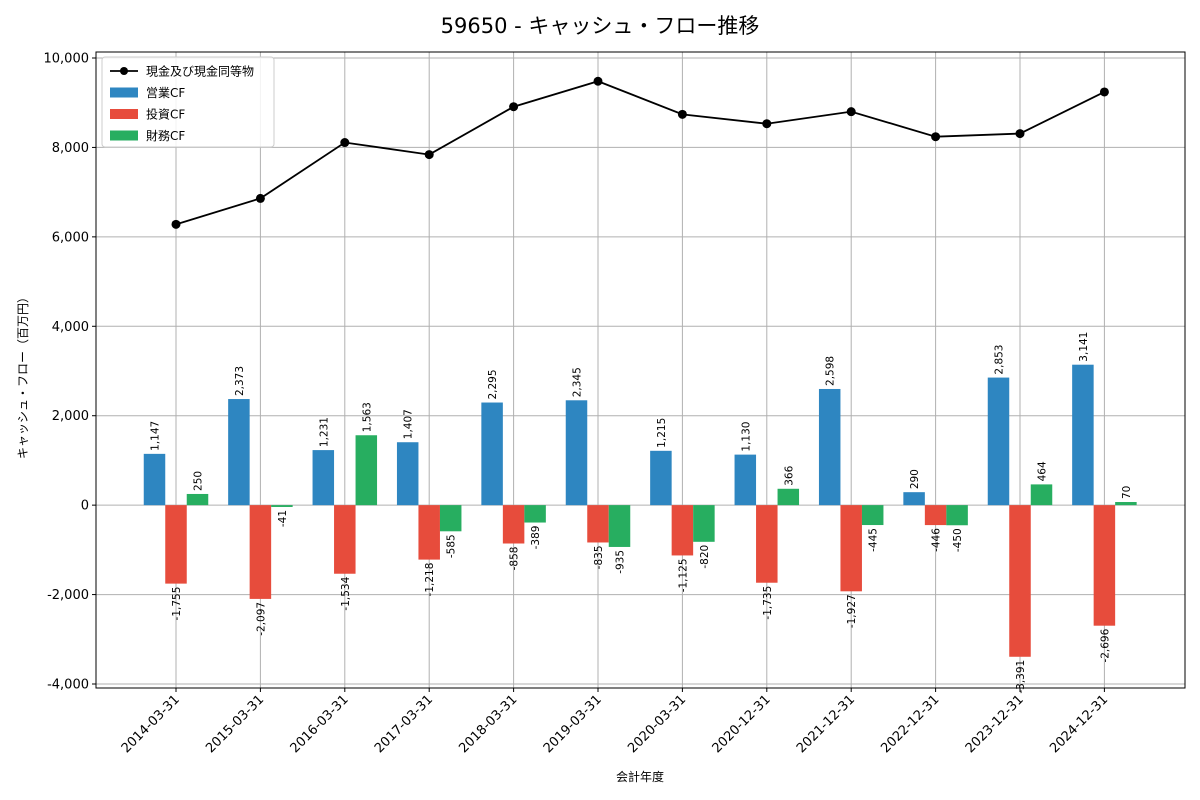  What do you see at coordinates (599, 557) in the screenshot?
I see `bar-value-label: -835` at bounding box center [599, 557].